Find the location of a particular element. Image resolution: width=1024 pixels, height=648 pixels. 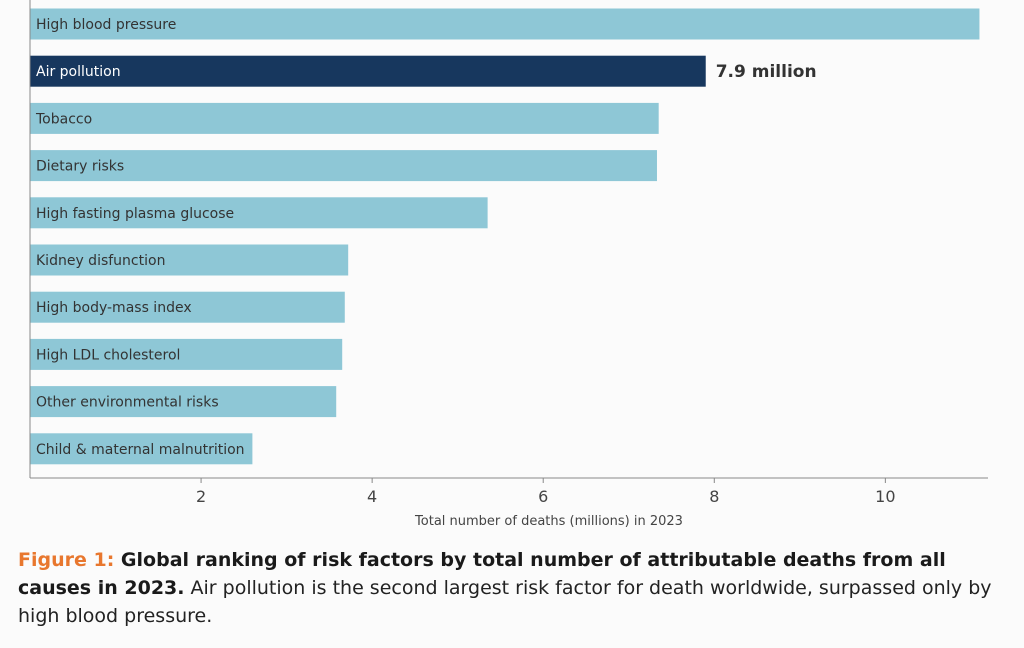

bar-category-label: High LDL cholesterol is located at coordinates (108, 355).